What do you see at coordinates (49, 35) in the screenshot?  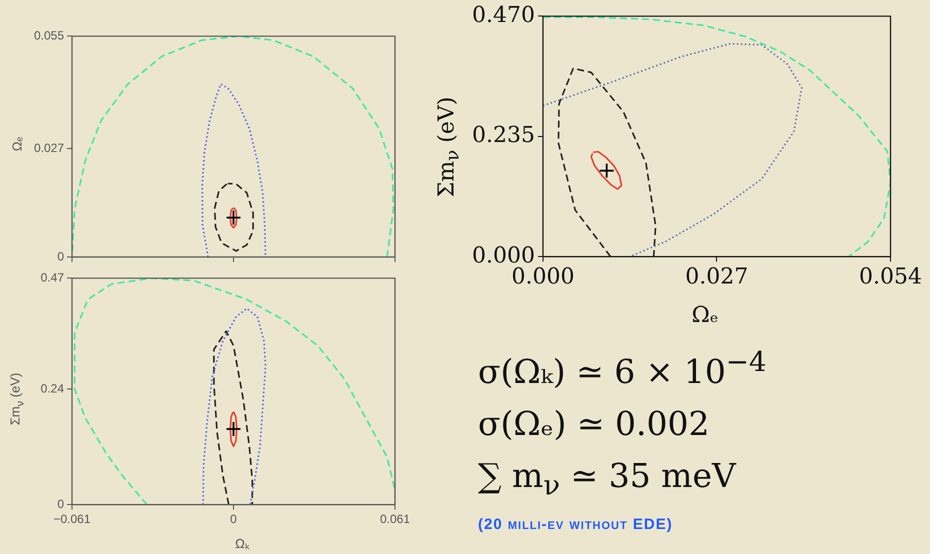 I see `y-tick-label: 0.055` at bounding box center [49, 35].